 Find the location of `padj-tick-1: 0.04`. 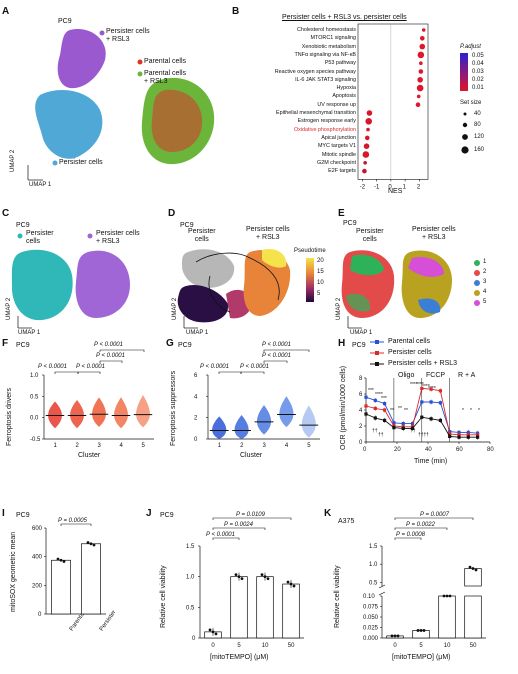

padj-tick-1: 0.04 is located at coordinates (478, 64).